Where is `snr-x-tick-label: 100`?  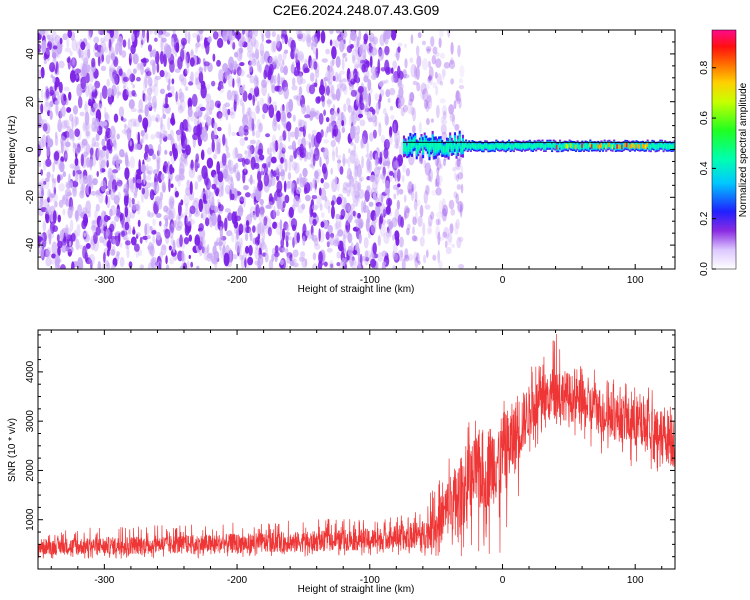
snr-x-tick-label: 100 is located at coordinates (635, 580).